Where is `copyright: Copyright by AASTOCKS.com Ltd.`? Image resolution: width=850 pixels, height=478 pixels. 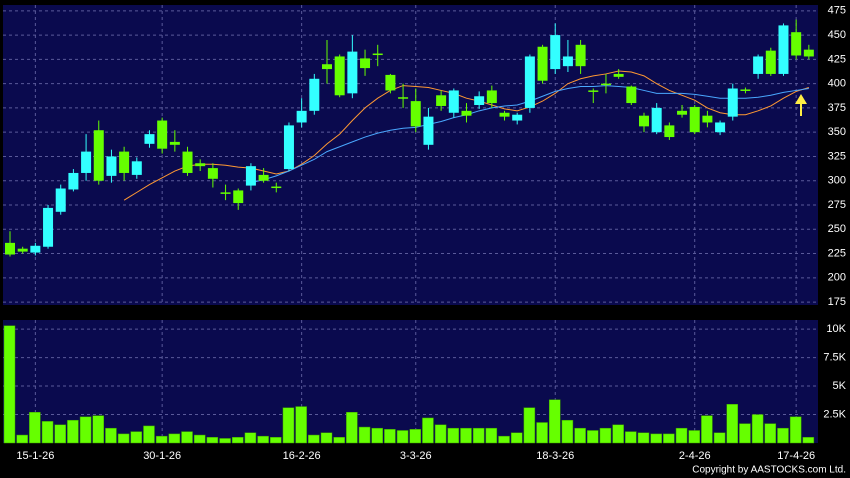
copyright: Copyright by AASTOCKS.com Ltd. is located at coordinates (769, 470).